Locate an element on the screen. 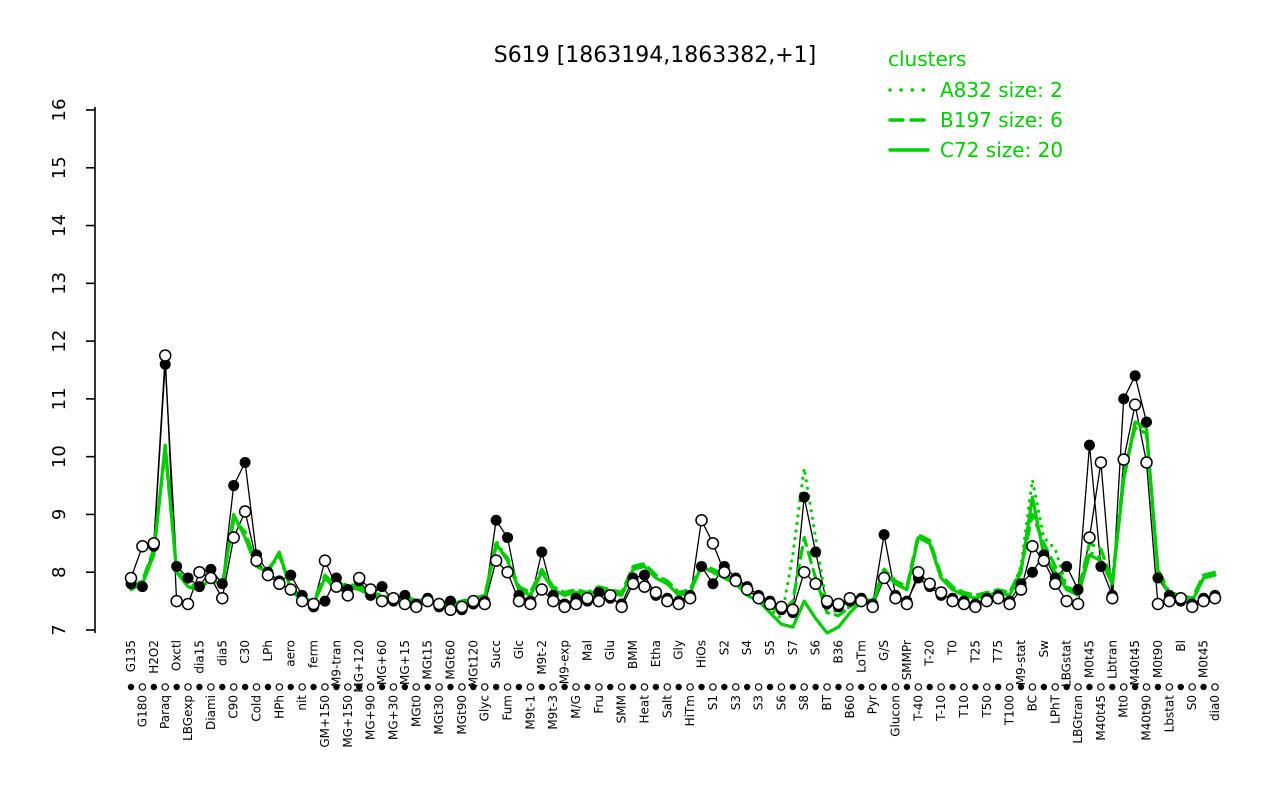 Image resolution: width=1280 pixels, height=800 pixels. x-category-label: HPh is located at coordinates (279, 707).